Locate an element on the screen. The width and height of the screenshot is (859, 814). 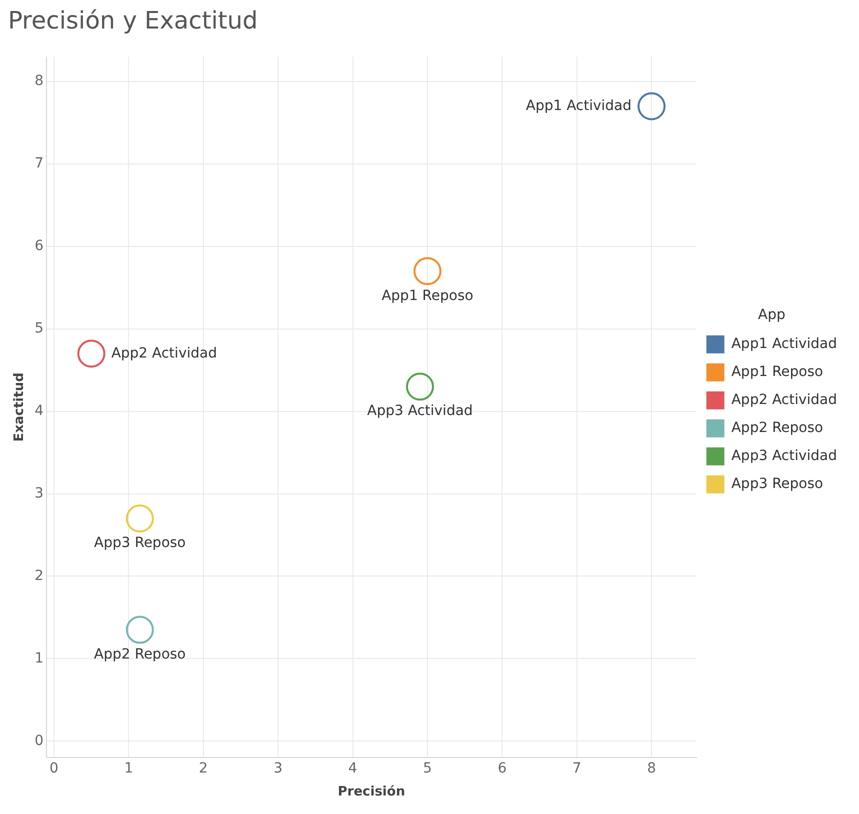
x-tick-label: 0 is located at coordinates (54, 768).